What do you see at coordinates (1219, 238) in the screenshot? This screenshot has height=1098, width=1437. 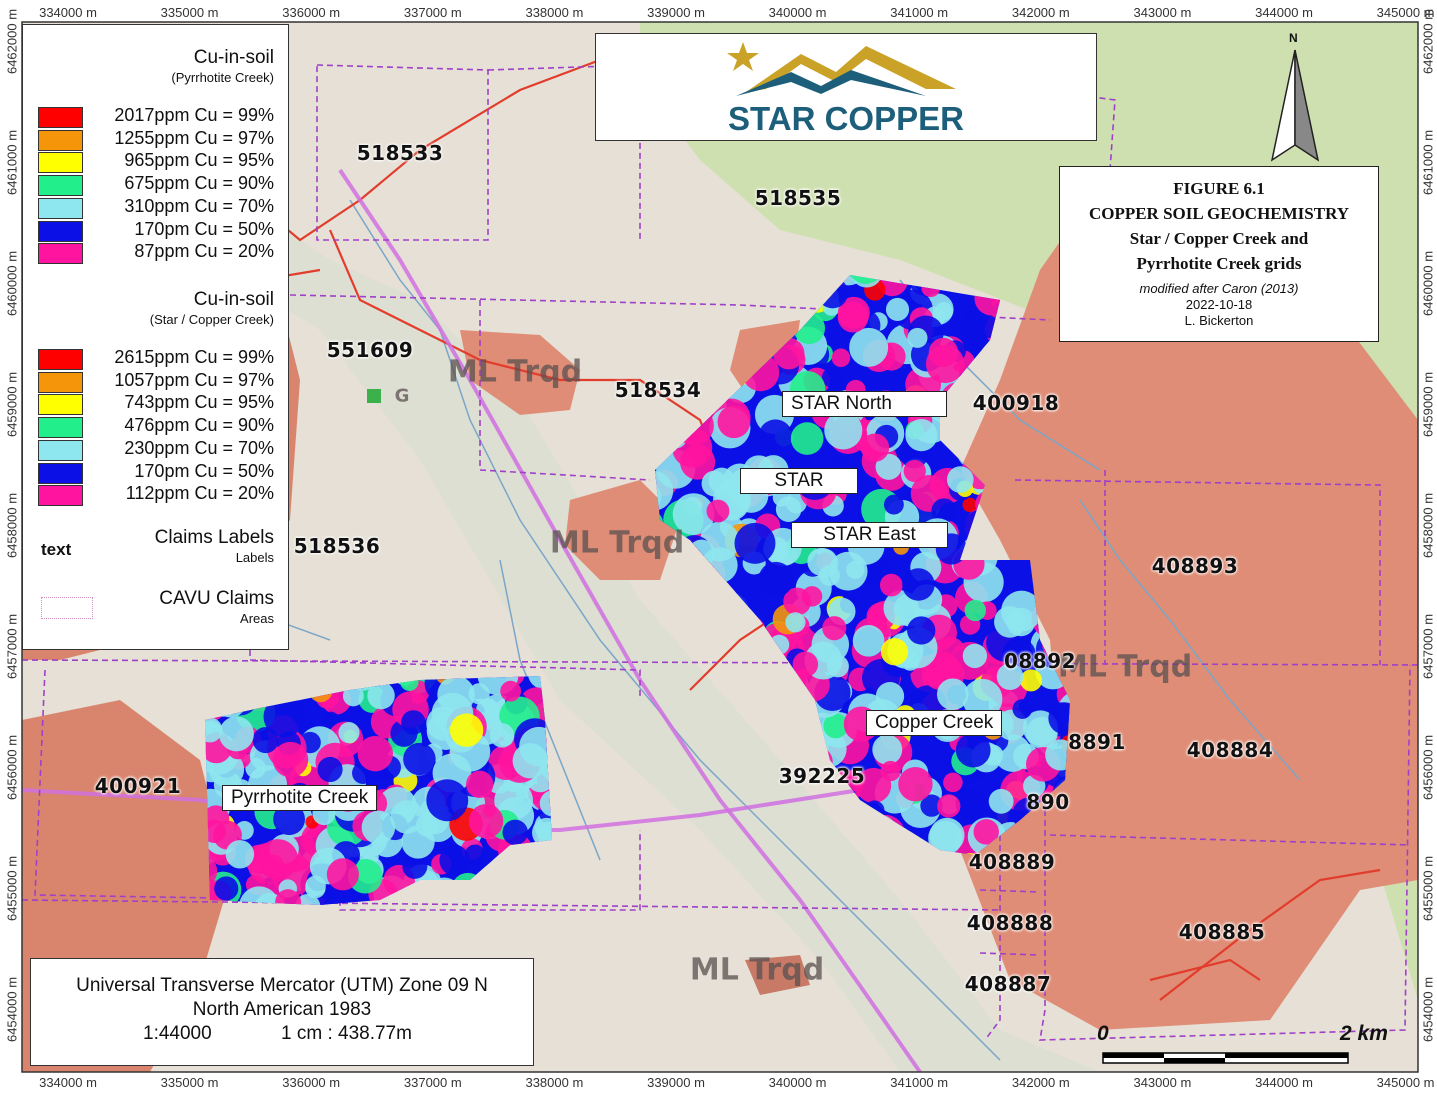 I see `figure-subtitle: Star / Copper Creek and` at bounding box center [1219, 238].